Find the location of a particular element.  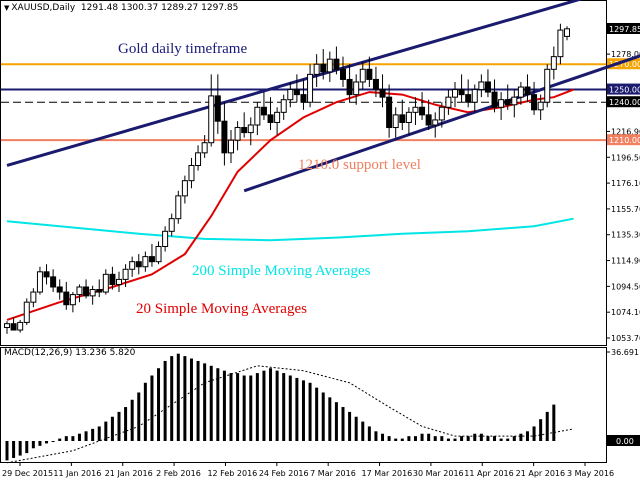

annotation-sma200: 200 Simple Moving Averages is located at coordinates (281, 271).